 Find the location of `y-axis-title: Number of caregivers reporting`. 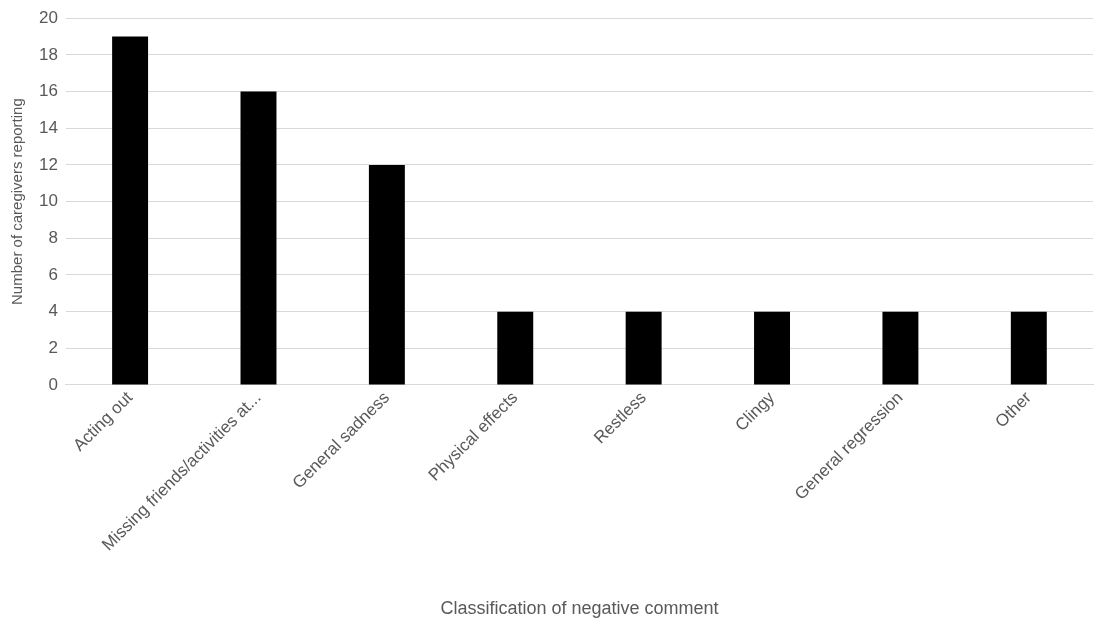

y-axis-title: Number of caregivers reporting is located at coordinates (17, 201).